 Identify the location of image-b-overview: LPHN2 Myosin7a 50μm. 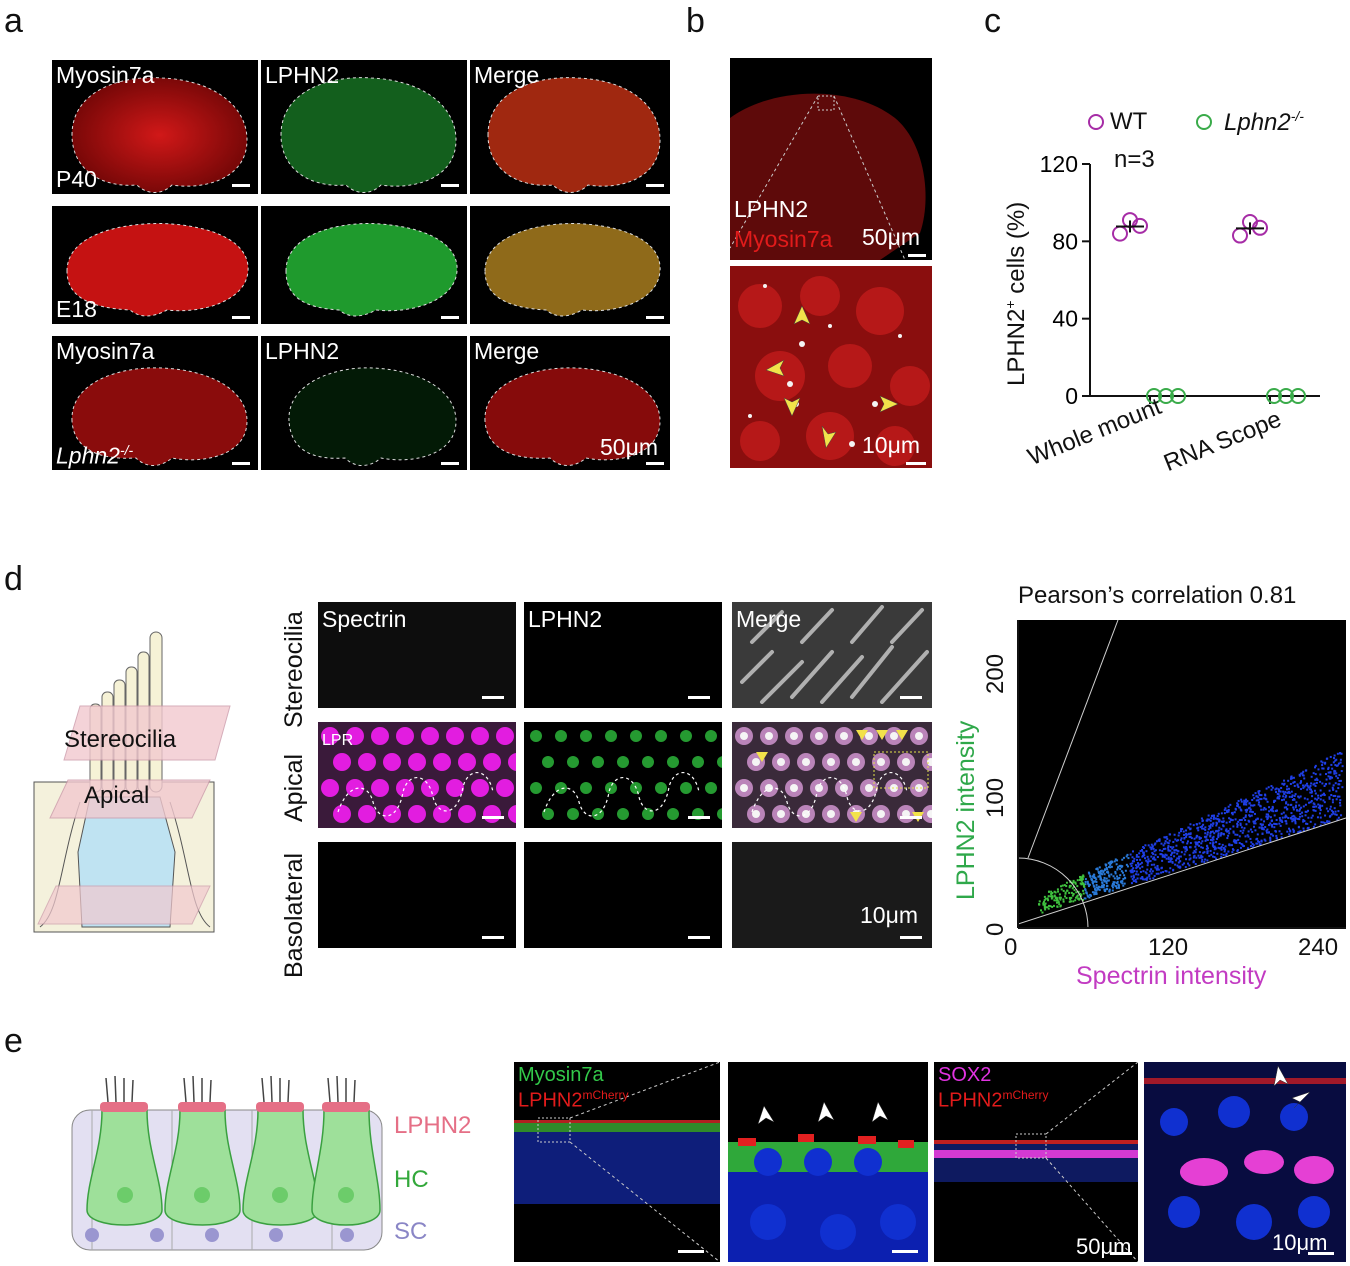
(831, 159).